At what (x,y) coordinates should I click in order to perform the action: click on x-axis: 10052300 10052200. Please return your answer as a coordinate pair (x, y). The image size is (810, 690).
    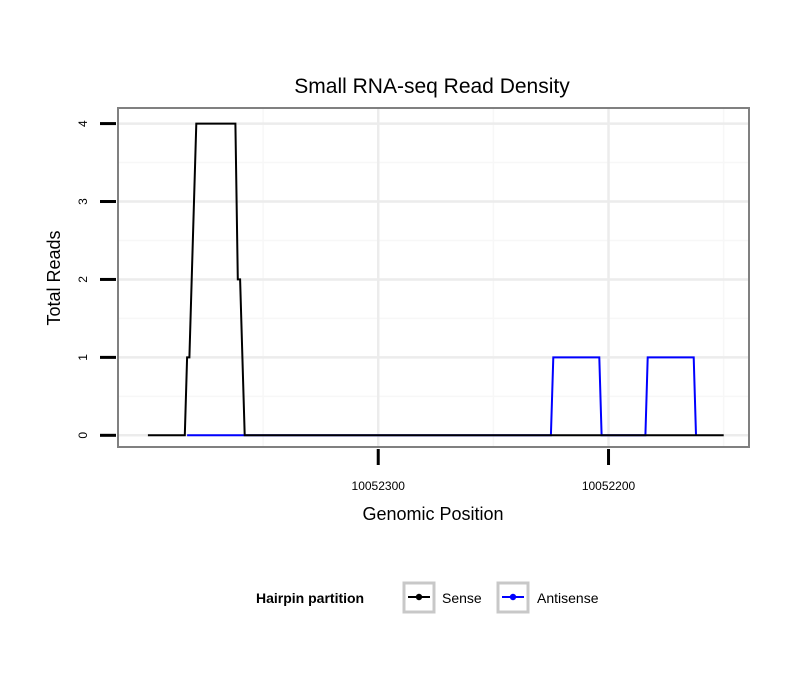
    Looking at the image, I should click on (494, 471).